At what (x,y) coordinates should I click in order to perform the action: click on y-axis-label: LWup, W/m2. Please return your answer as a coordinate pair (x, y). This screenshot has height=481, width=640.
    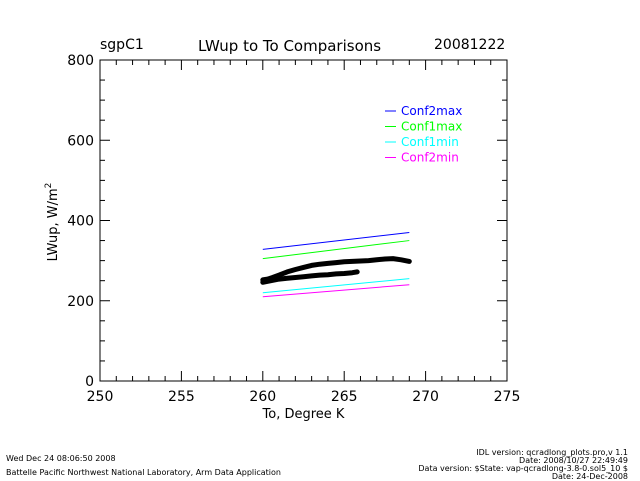
    Looking at the image, I should click on (52, 222).